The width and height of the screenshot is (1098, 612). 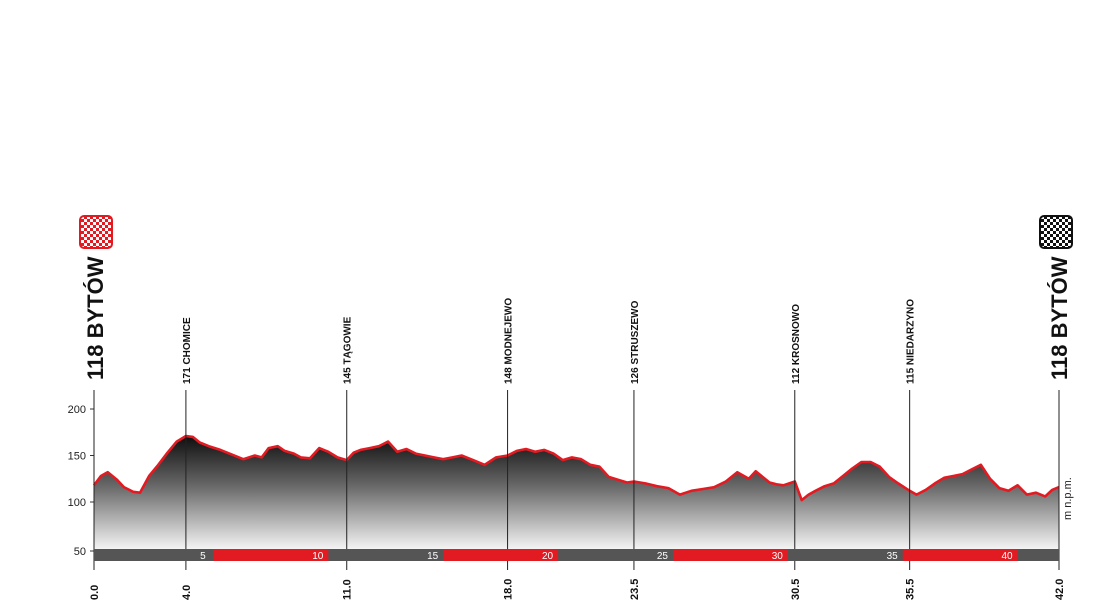 I want to click on distance-bar: 5 10 15 20 25 30 35 40, so click(x=576, y=555).